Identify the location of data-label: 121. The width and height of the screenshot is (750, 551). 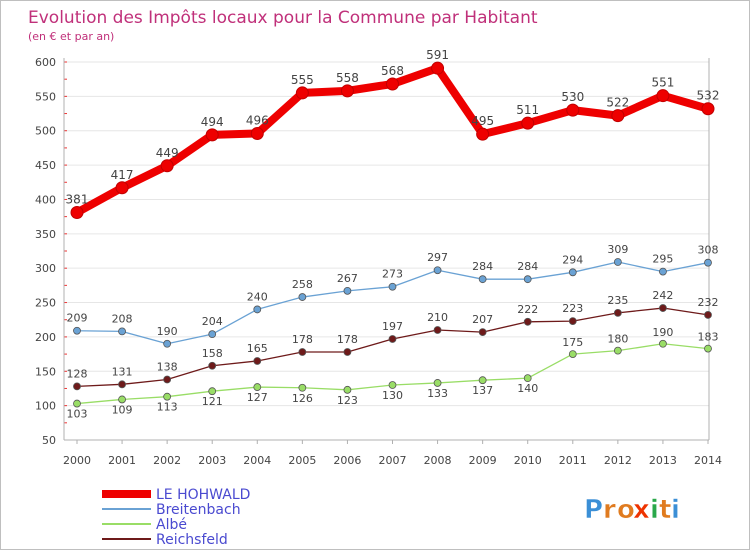
(212, 401).